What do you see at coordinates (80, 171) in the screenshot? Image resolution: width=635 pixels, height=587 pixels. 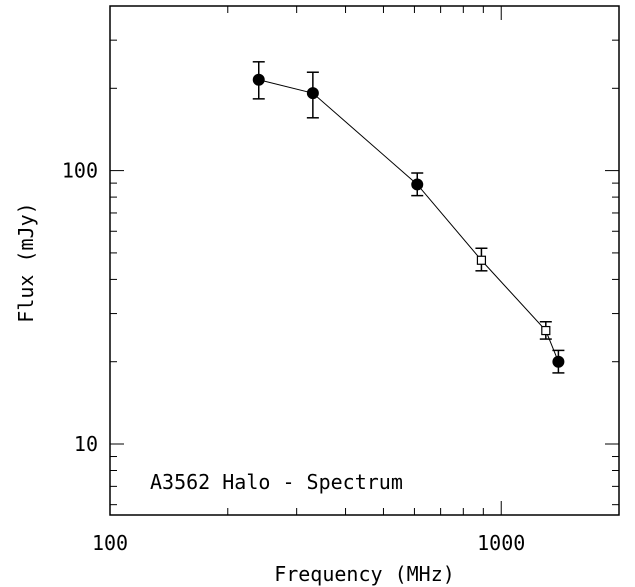 I see `y-tick-label: 100` at bounding box center [80, 171].